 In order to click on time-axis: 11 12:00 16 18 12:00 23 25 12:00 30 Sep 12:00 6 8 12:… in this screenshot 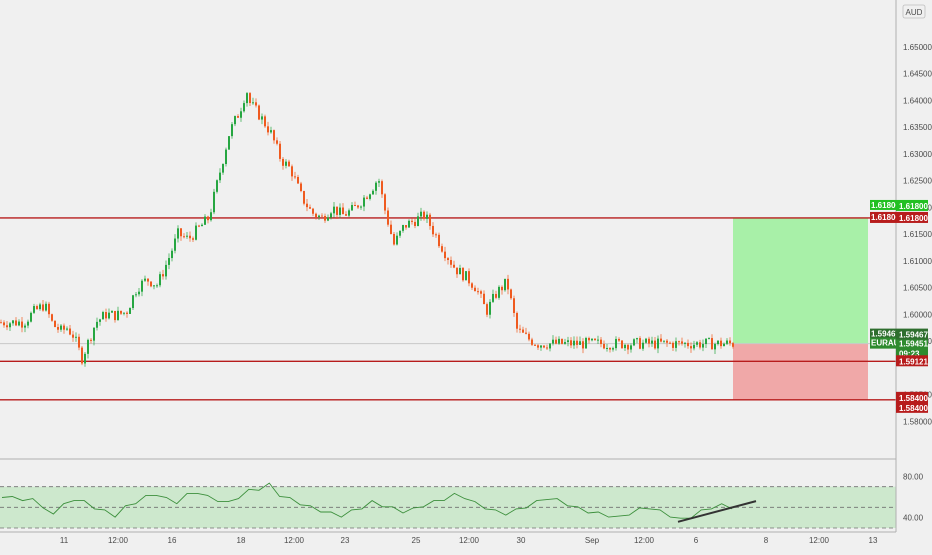, I will do `click(469, 540)`.